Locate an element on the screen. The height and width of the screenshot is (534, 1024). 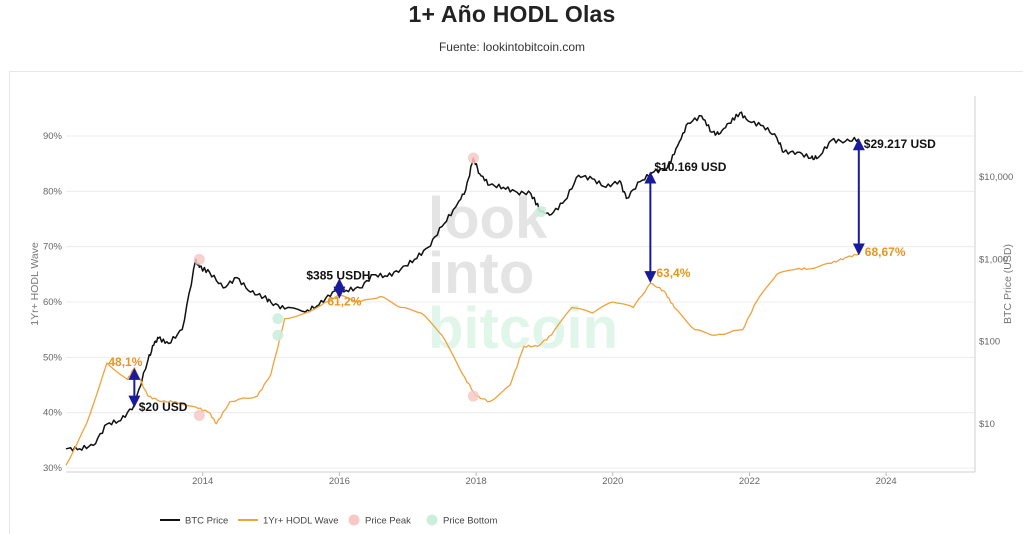
annotation-label: 68,67% is located at coordinates (885, 252).